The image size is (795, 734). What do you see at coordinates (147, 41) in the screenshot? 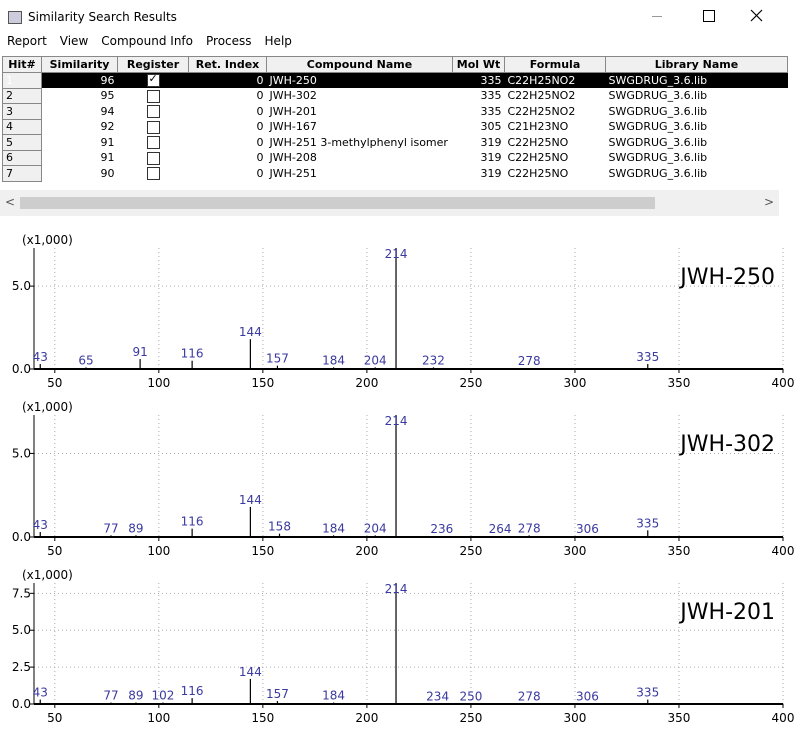
I see `menu-item: Compound Info` at bounding box center [147, 41].